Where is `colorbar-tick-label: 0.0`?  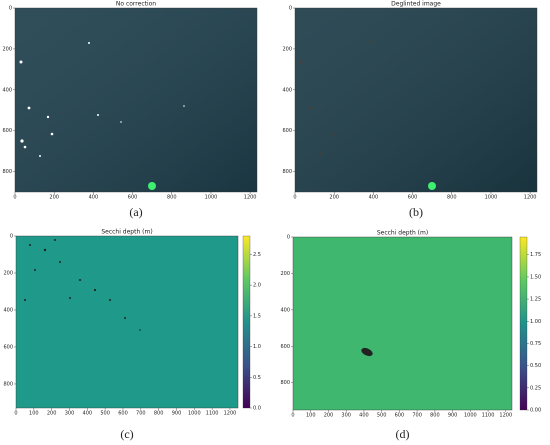 colorbar-tick-label: 0.0 is located at coordinates (257, 409).